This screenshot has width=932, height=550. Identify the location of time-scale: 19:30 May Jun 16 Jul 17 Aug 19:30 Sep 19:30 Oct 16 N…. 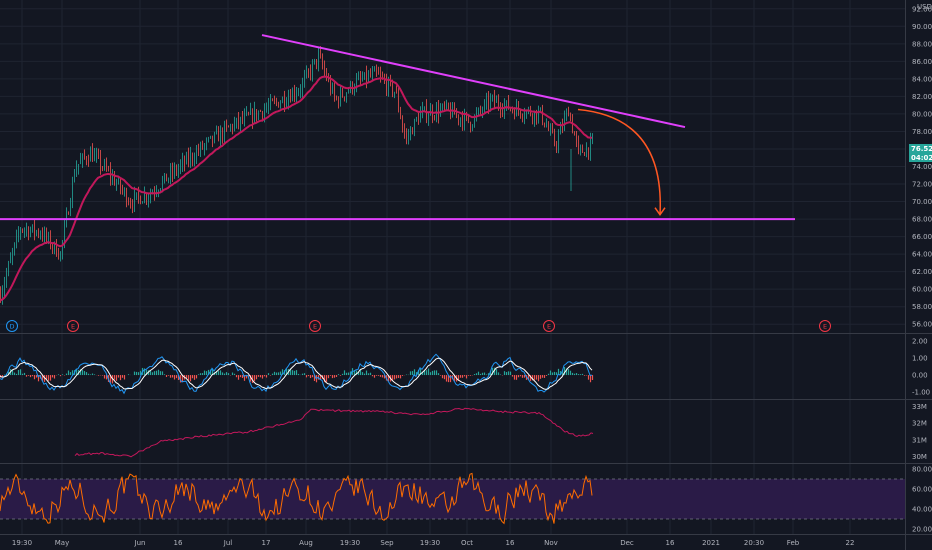
(433, 543).